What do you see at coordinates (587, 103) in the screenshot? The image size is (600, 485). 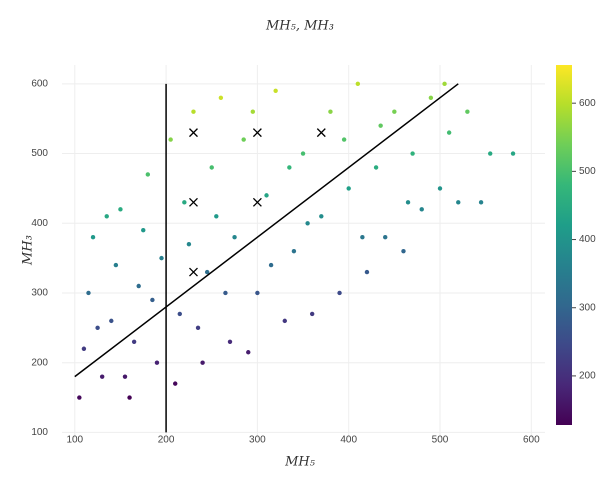 I see `colorbar-tick-label: 600` at bounding box center [587, 103].